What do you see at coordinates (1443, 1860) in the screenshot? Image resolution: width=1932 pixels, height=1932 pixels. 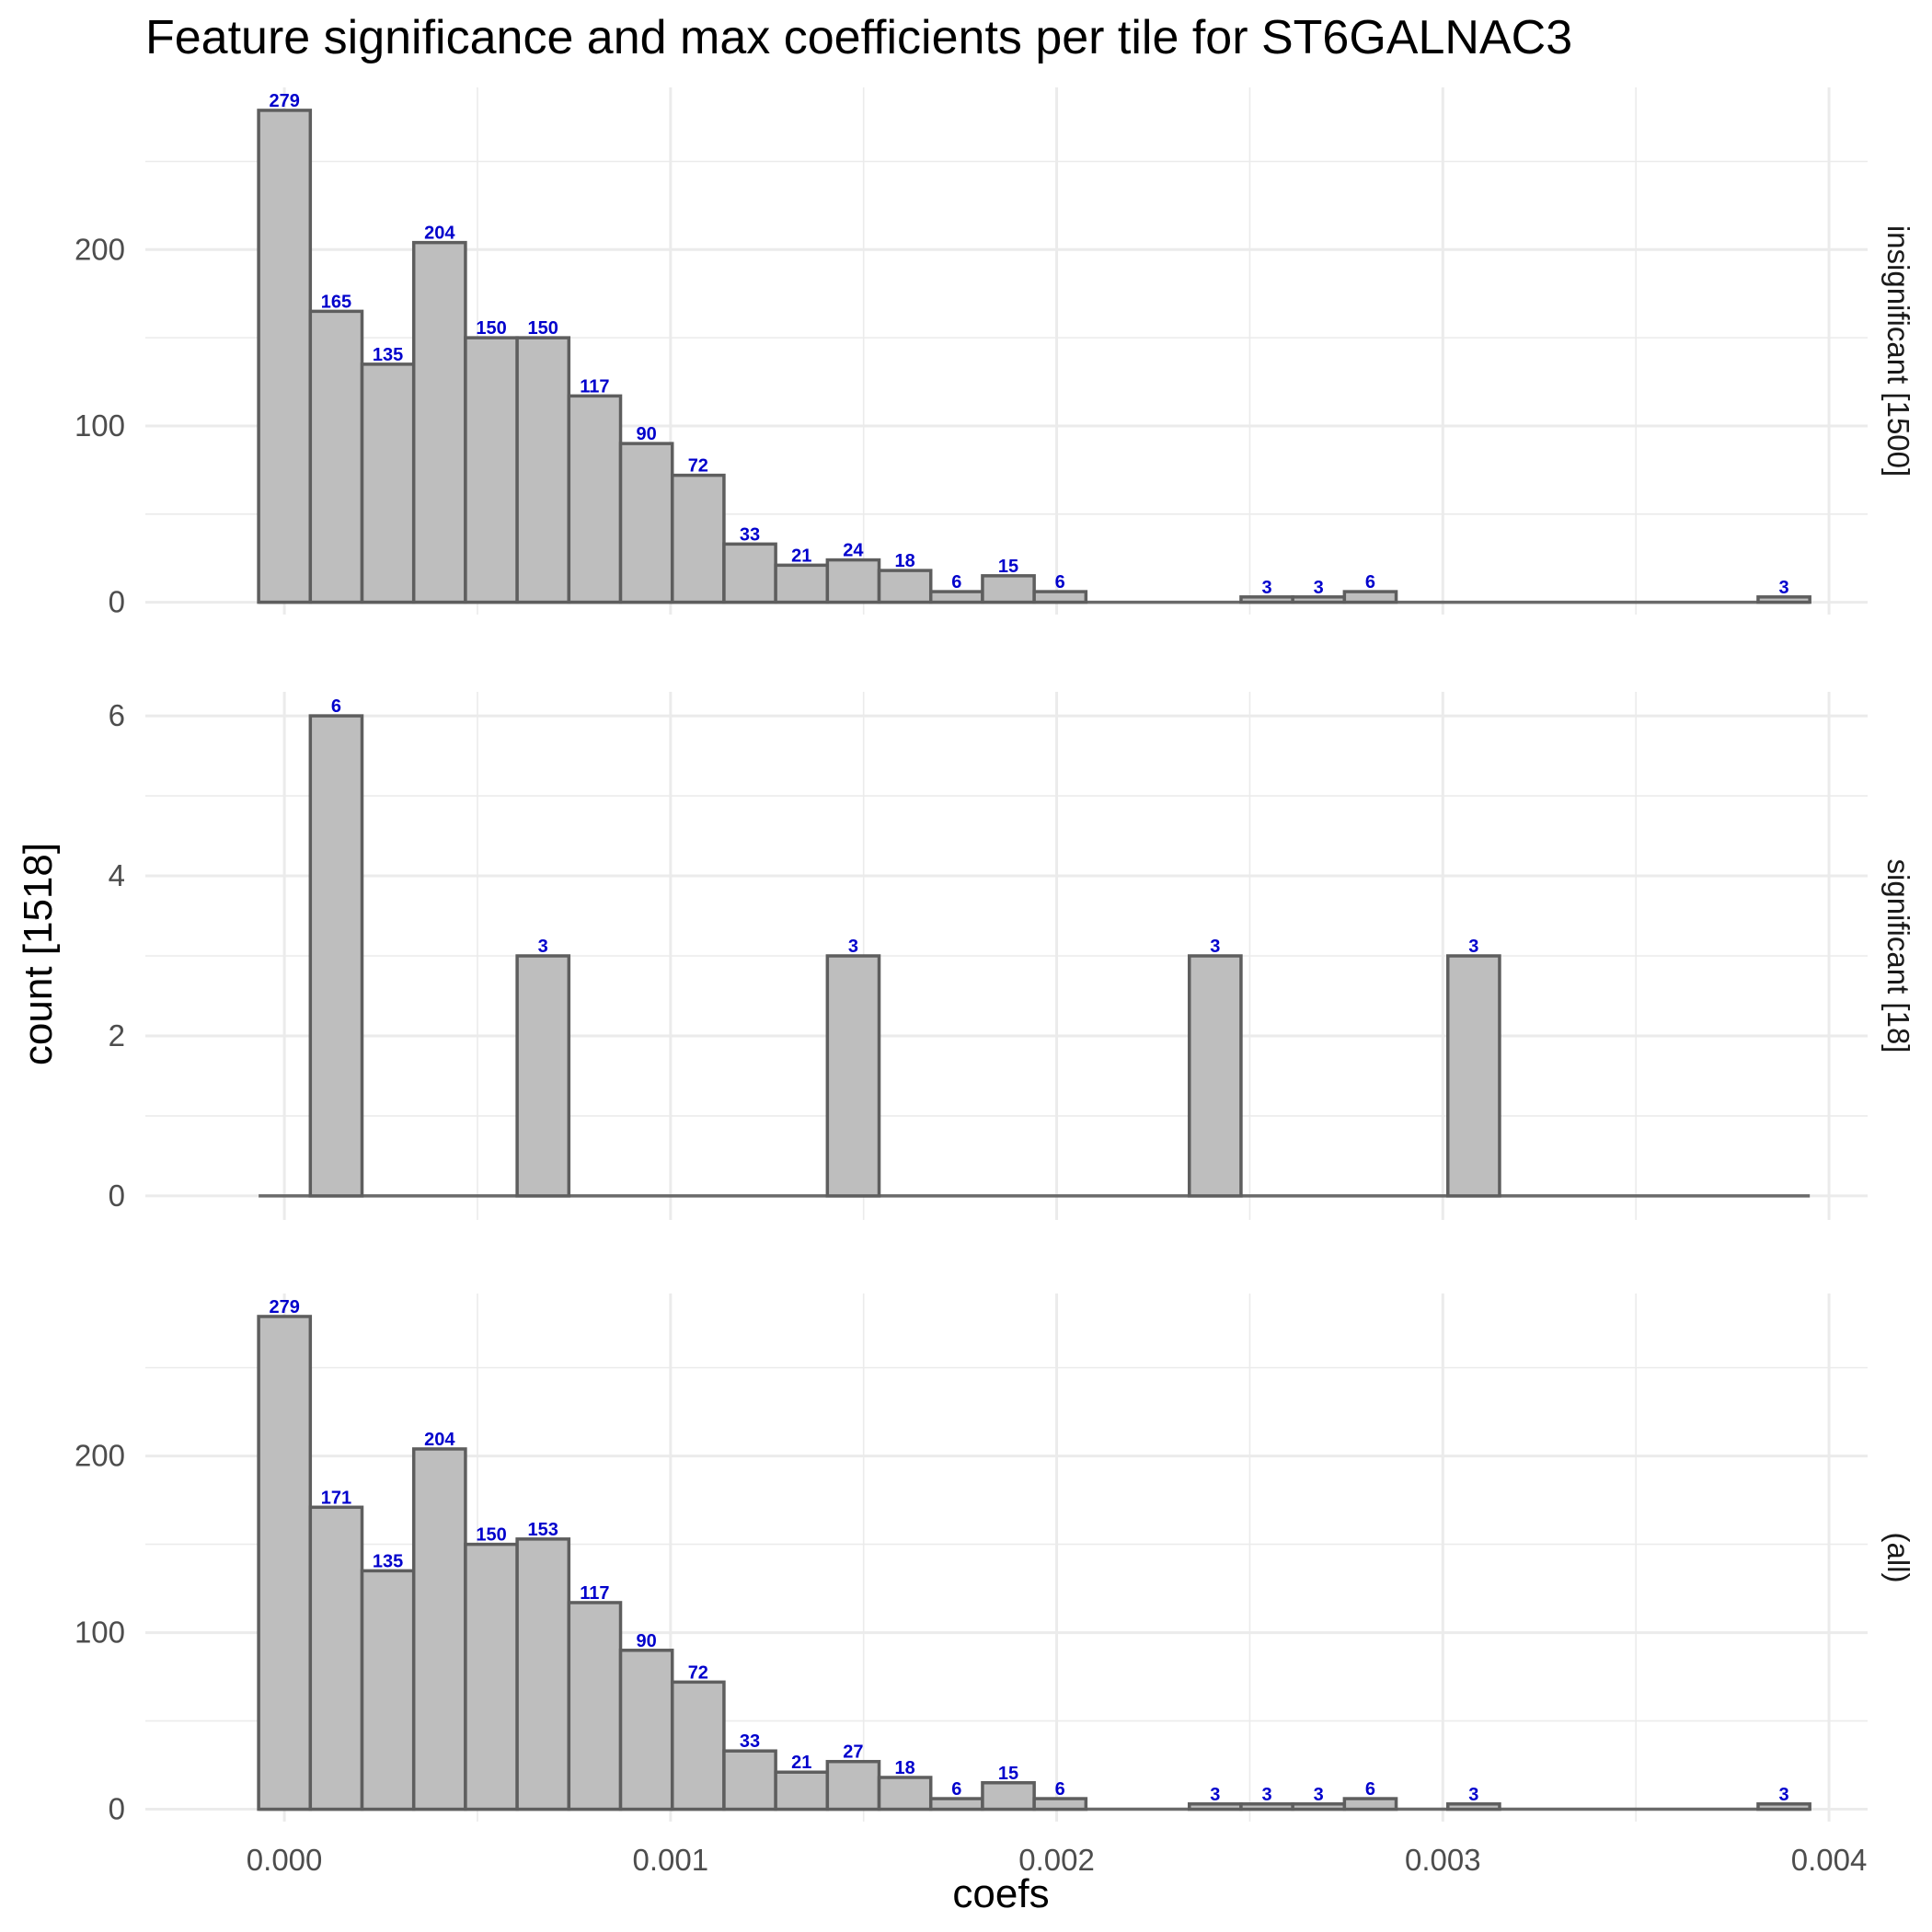 I see `x-tick-label: 0.003` at bounding box center [1443, 1860].